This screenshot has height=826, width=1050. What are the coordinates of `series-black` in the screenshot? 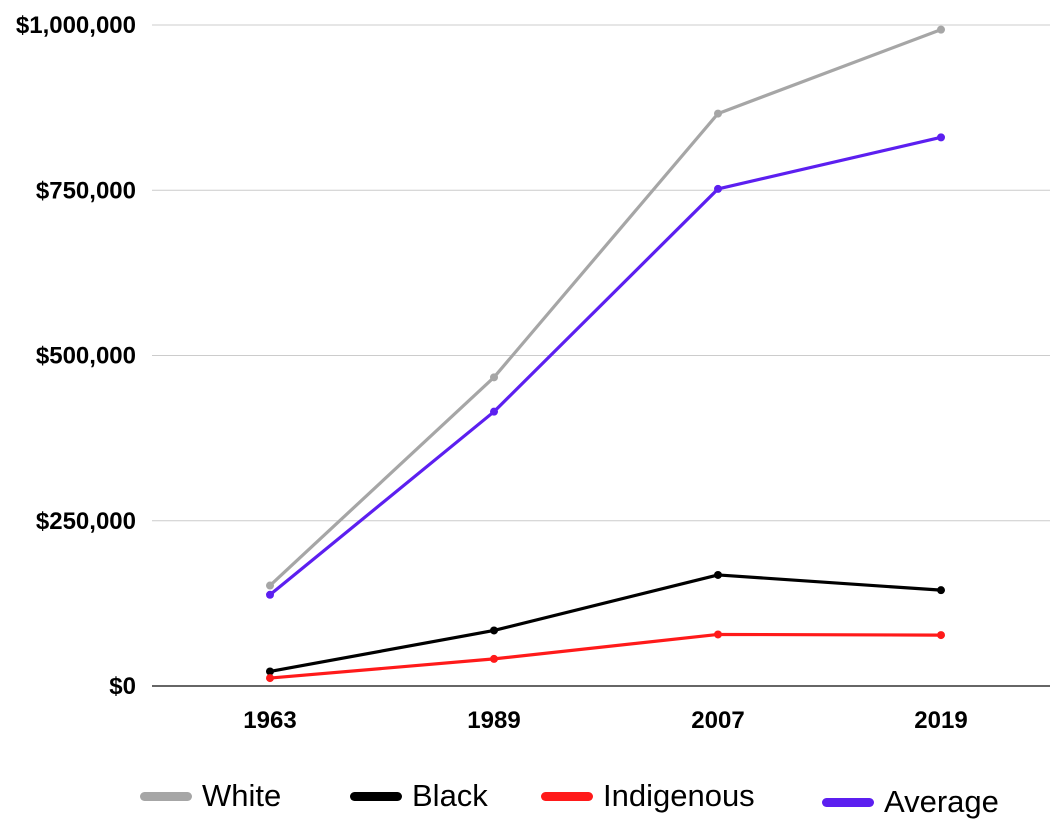 It's located at (605, 623).